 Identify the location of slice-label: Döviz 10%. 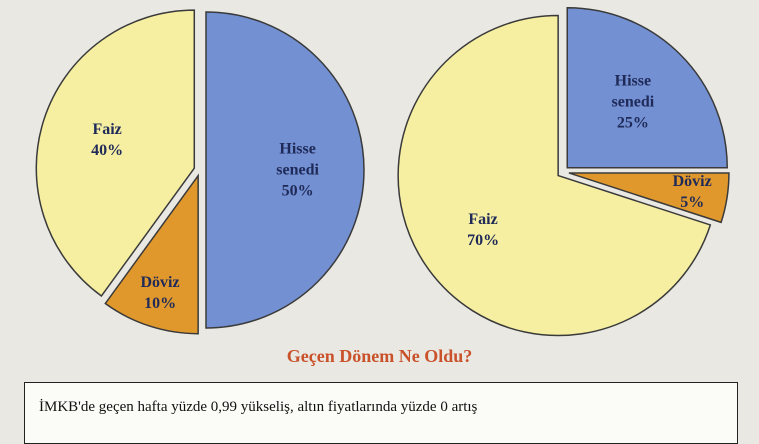
(160, 293).